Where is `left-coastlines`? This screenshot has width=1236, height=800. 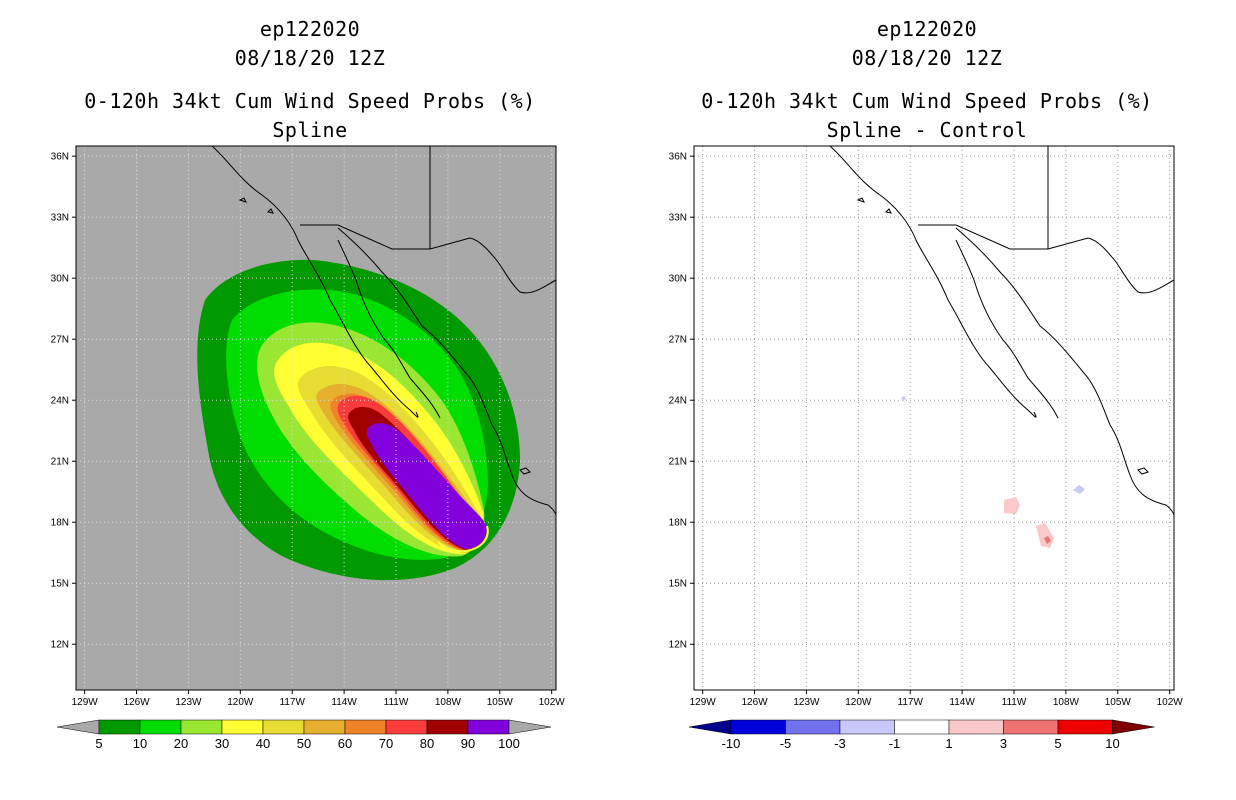 left-coastlines is located at coordinates (383, 331).